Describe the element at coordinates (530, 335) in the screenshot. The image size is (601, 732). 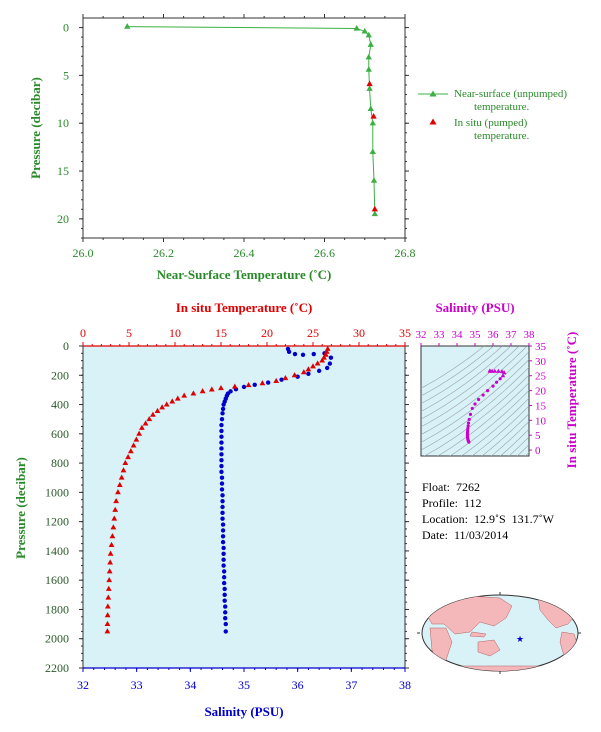
I see `ts-x-tick-label: 38` at that location.